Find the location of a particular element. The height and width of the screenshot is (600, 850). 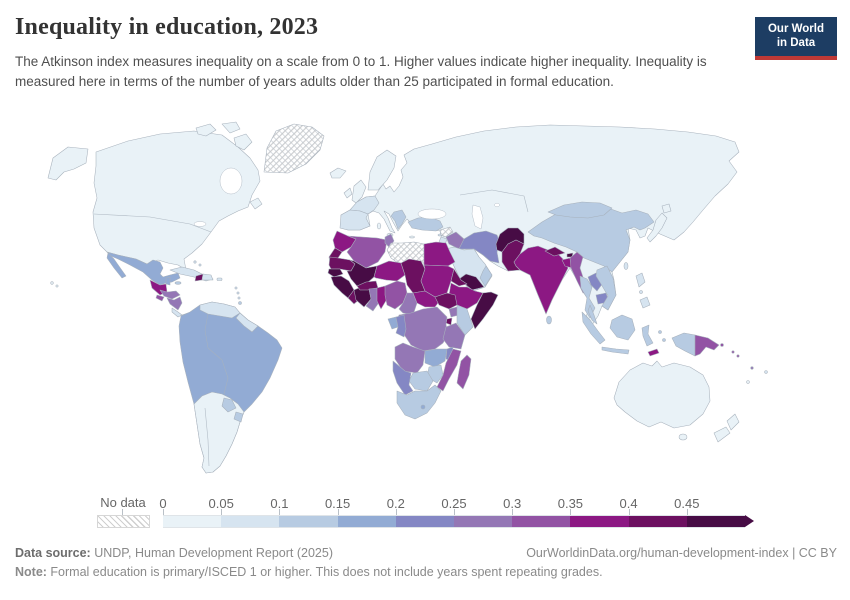

country-vanuatu is located at coordinates (752, 368).